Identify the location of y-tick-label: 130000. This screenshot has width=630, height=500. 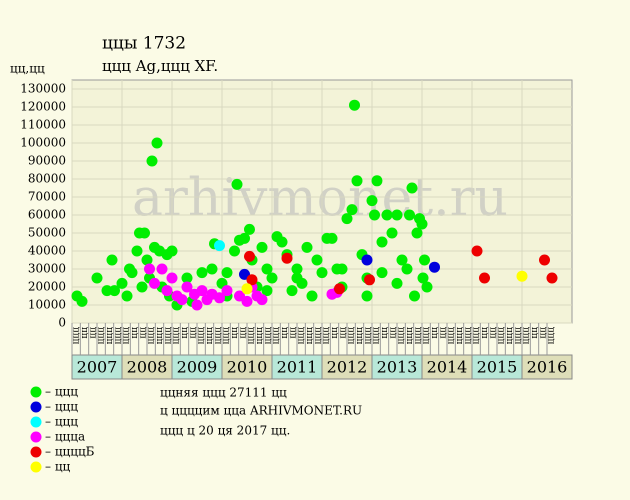
(43, 89).